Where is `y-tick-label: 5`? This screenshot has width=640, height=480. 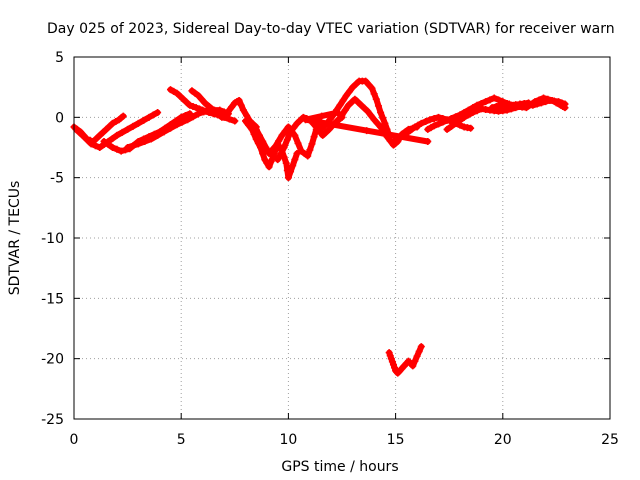
y-tick-label: 5 is located at coordinates (59, 58).